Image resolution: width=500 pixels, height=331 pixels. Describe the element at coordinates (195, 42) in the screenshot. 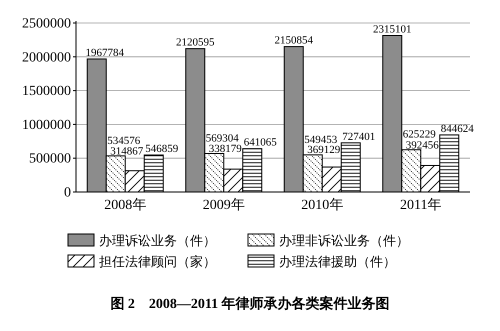

I see `data-label: 2120595` at that location.